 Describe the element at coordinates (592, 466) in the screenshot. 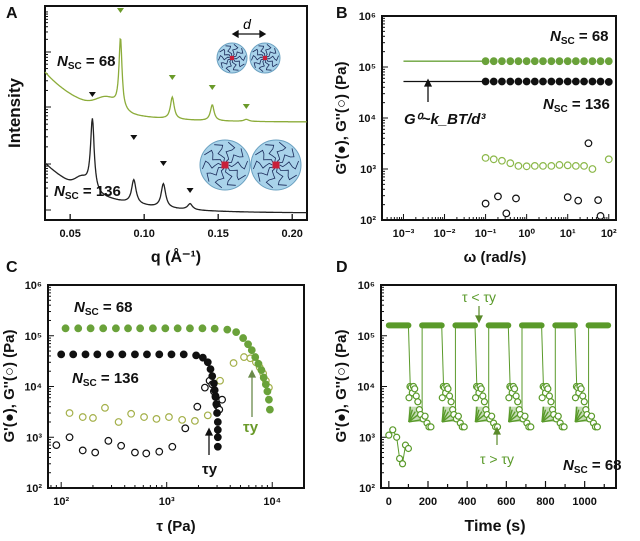

I see `panel-d-label-68: NSC = 68` at that location.